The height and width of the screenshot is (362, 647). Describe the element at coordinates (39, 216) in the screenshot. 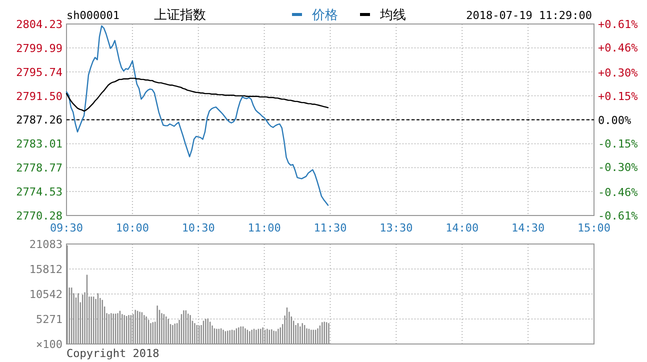

I see `y-tick-label: 2770.28` at that location.